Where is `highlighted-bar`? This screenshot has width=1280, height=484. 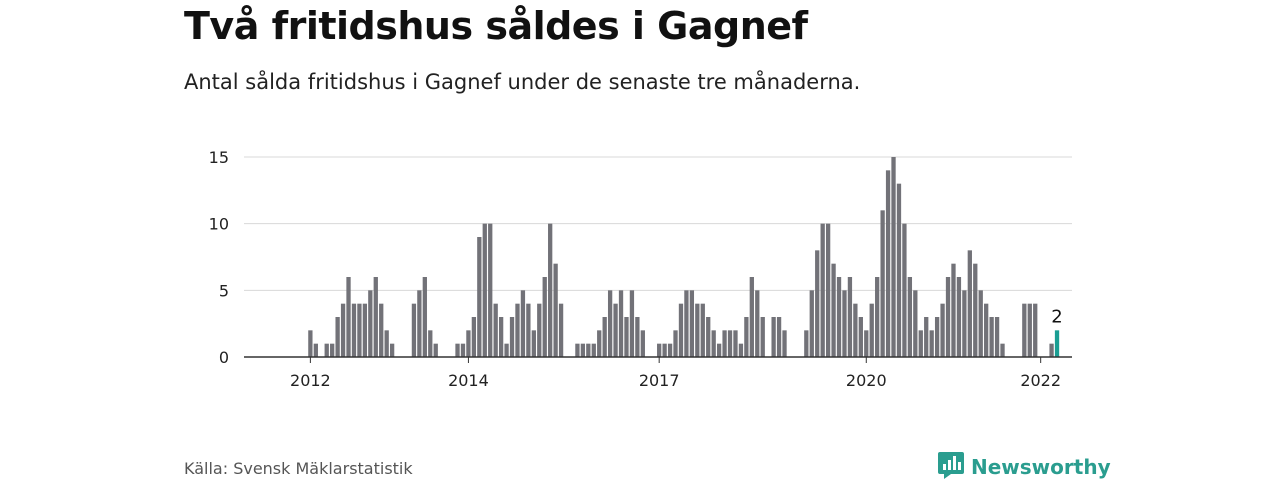
highlighted-bar is located at coordinates (1057, 343).